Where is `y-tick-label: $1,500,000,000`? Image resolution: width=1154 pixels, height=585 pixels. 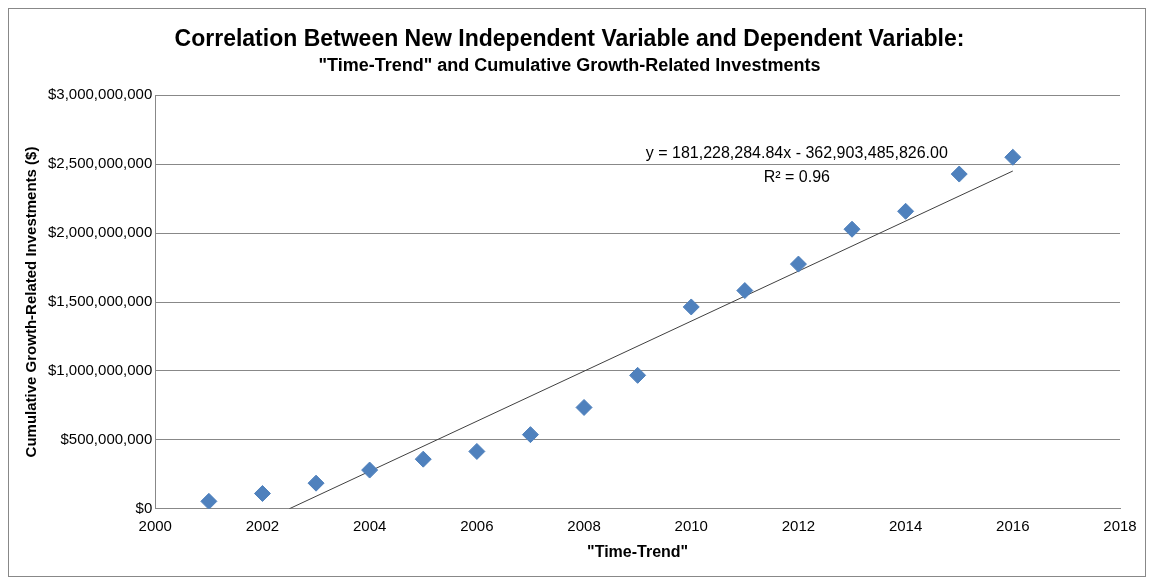 y-tick-label: $1,500,000,000 is located at coordinates (100, 301).